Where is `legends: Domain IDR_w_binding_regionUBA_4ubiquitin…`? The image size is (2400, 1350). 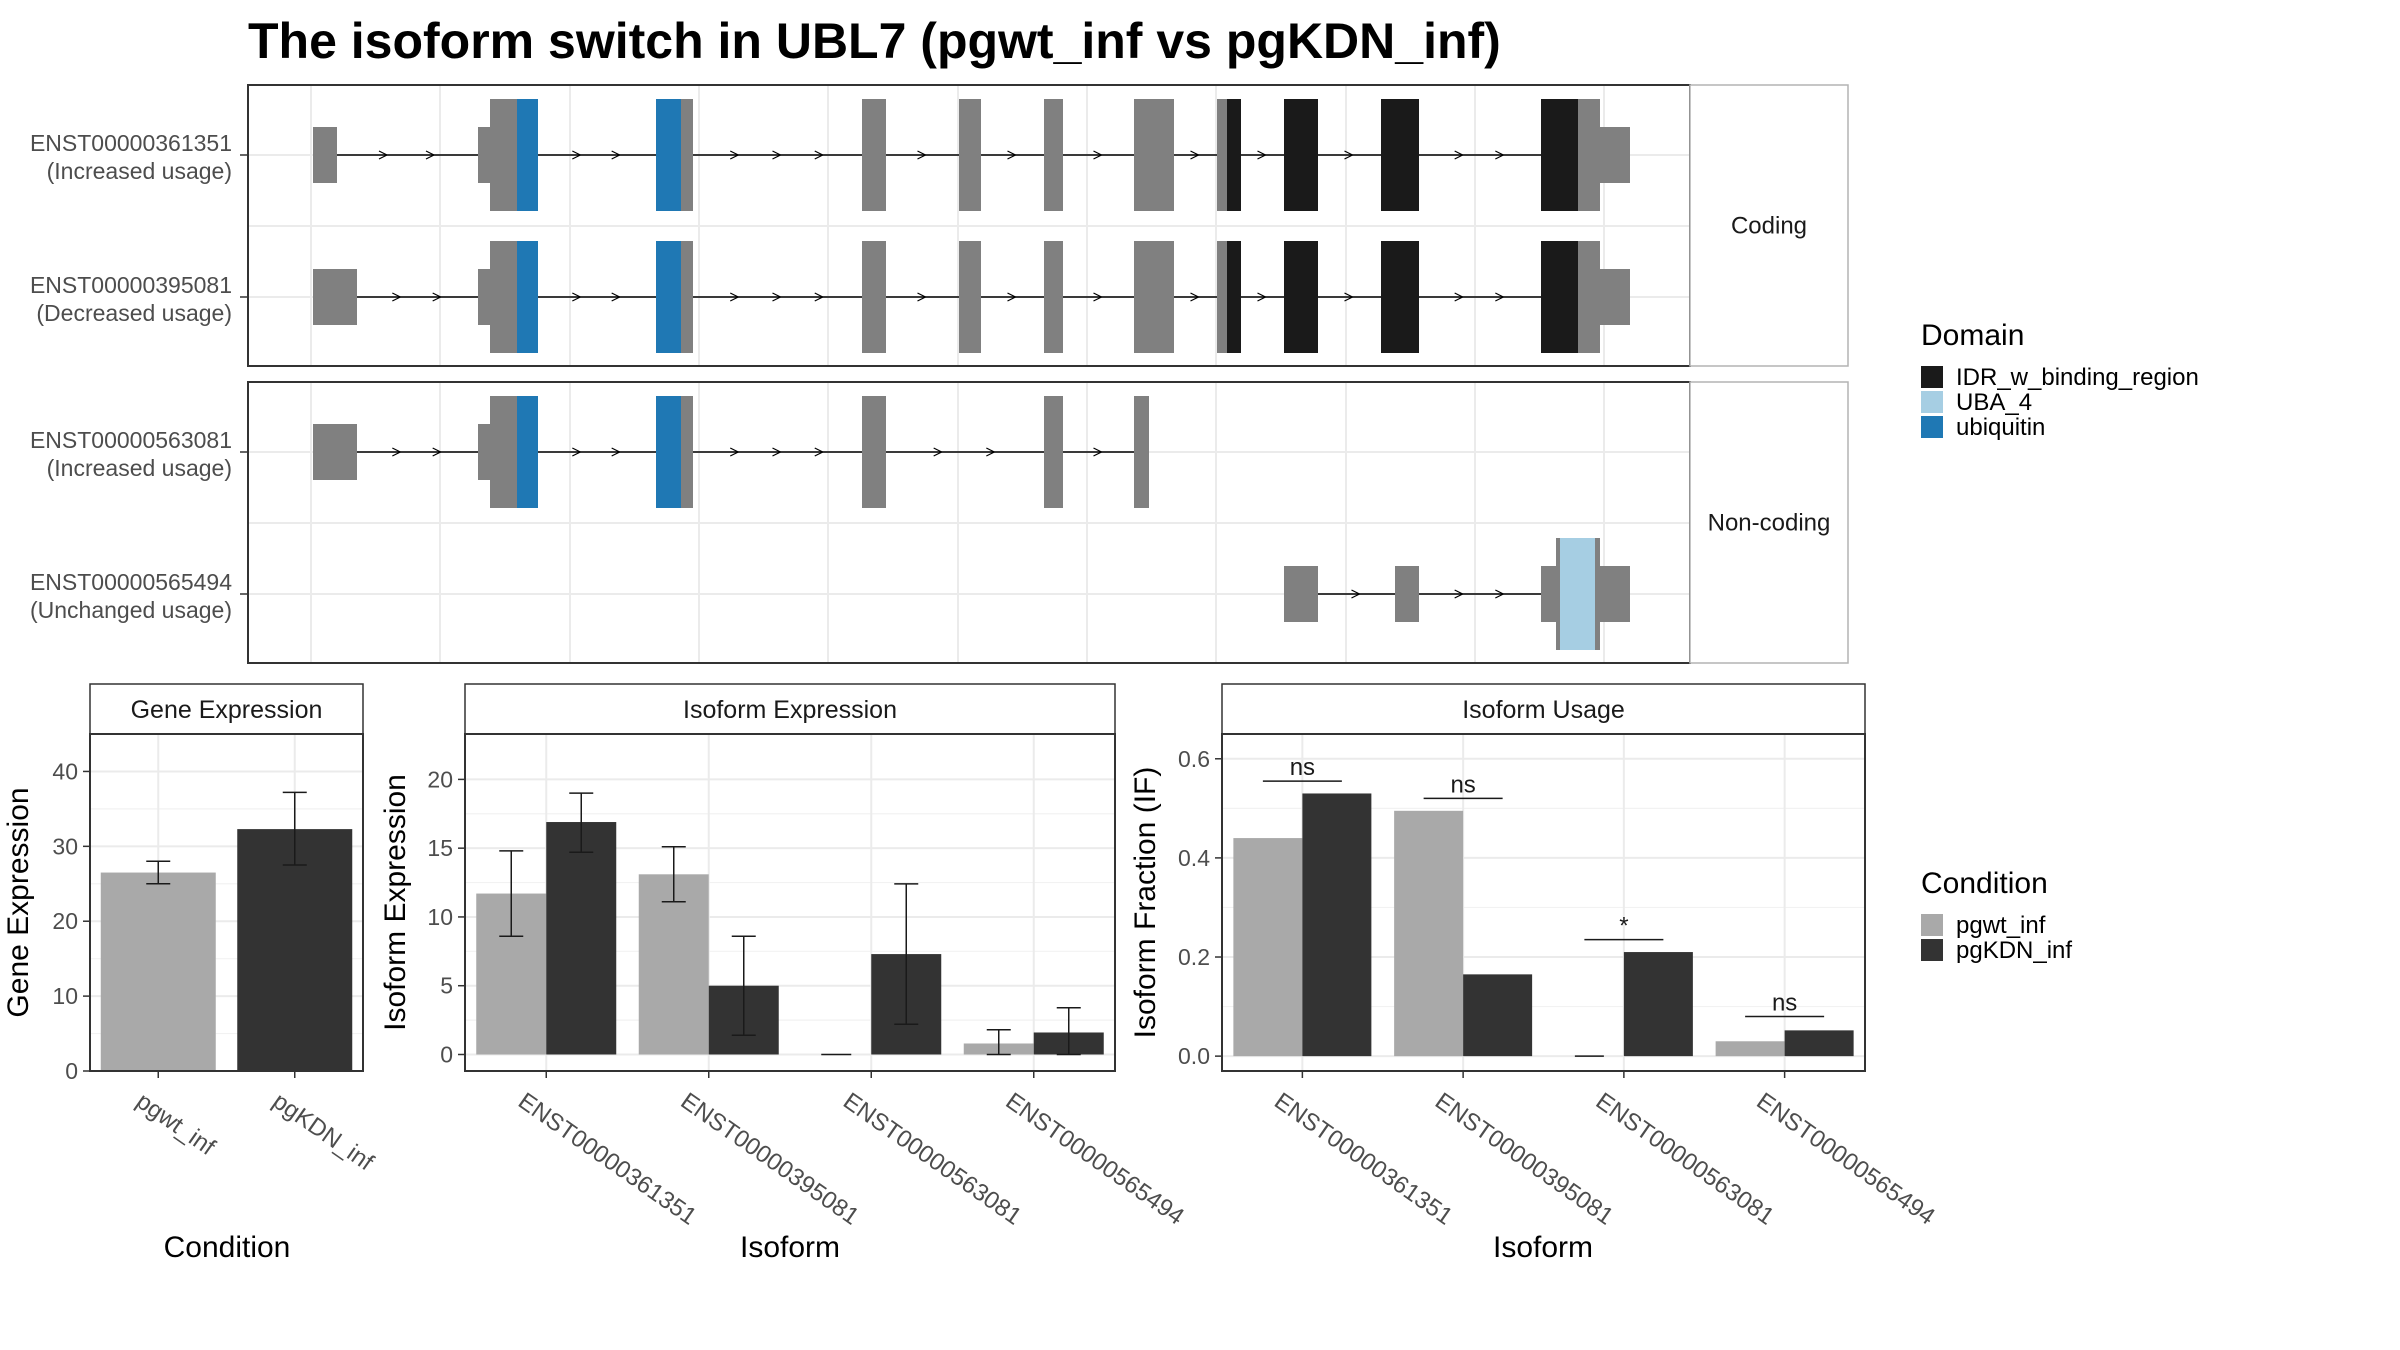
legends: Domain IDR_w_binding_regionUBA_4ubiquitin… is located at coordinates (2060, 641).